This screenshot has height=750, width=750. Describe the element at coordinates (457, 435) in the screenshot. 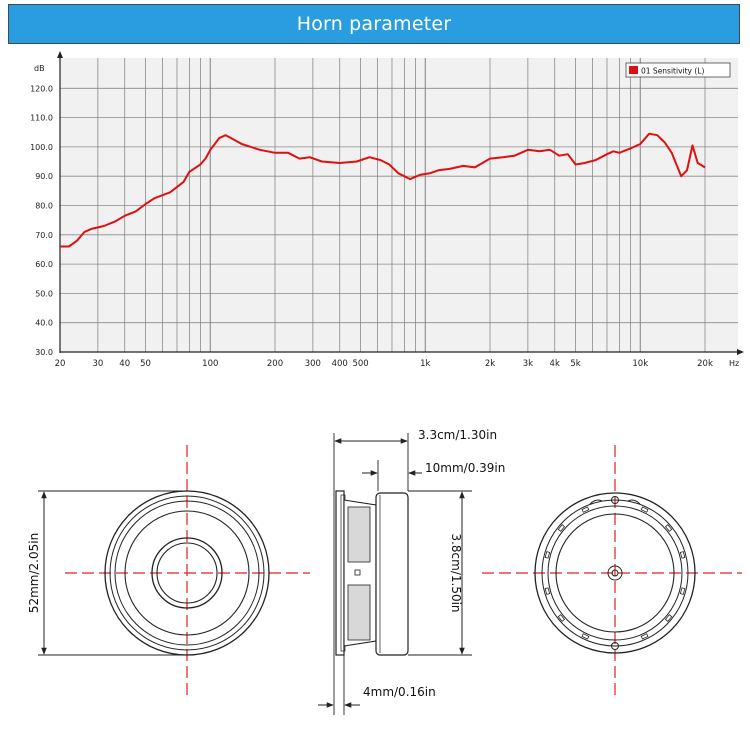

I see `dim-total-depth: 3.3cm/1.30in` at that location.